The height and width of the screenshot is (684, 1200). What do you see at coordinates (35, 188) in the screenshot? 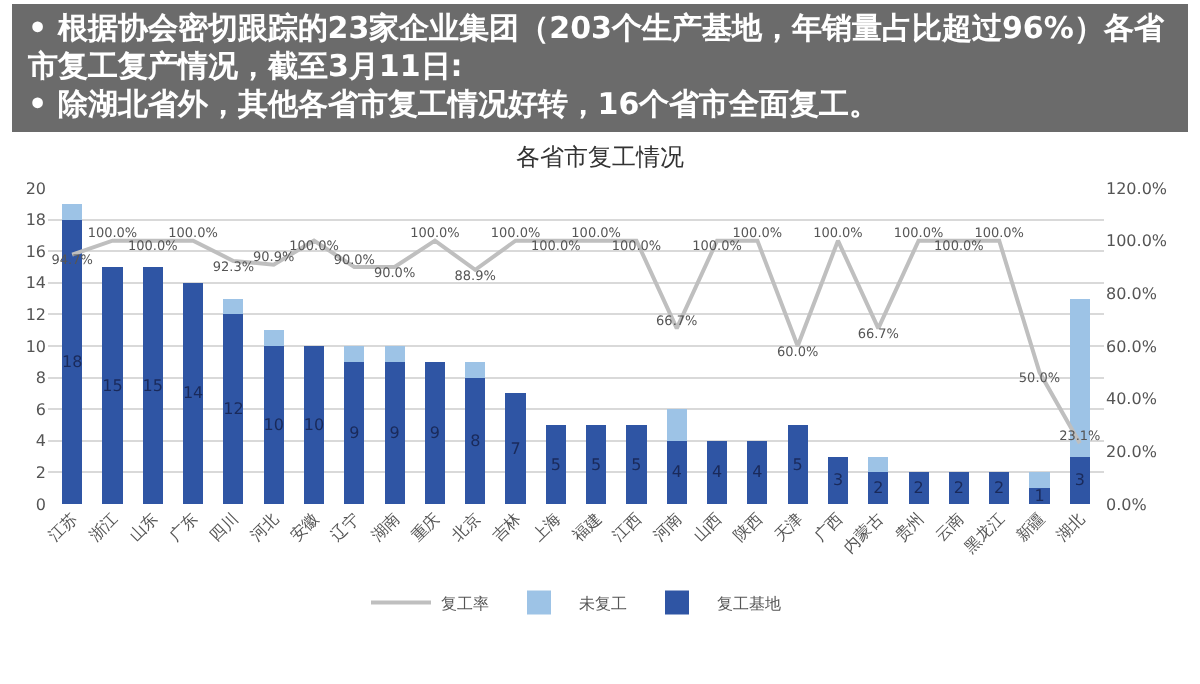
I see `y-tick-label: 20` at bounding box center [35, 188].